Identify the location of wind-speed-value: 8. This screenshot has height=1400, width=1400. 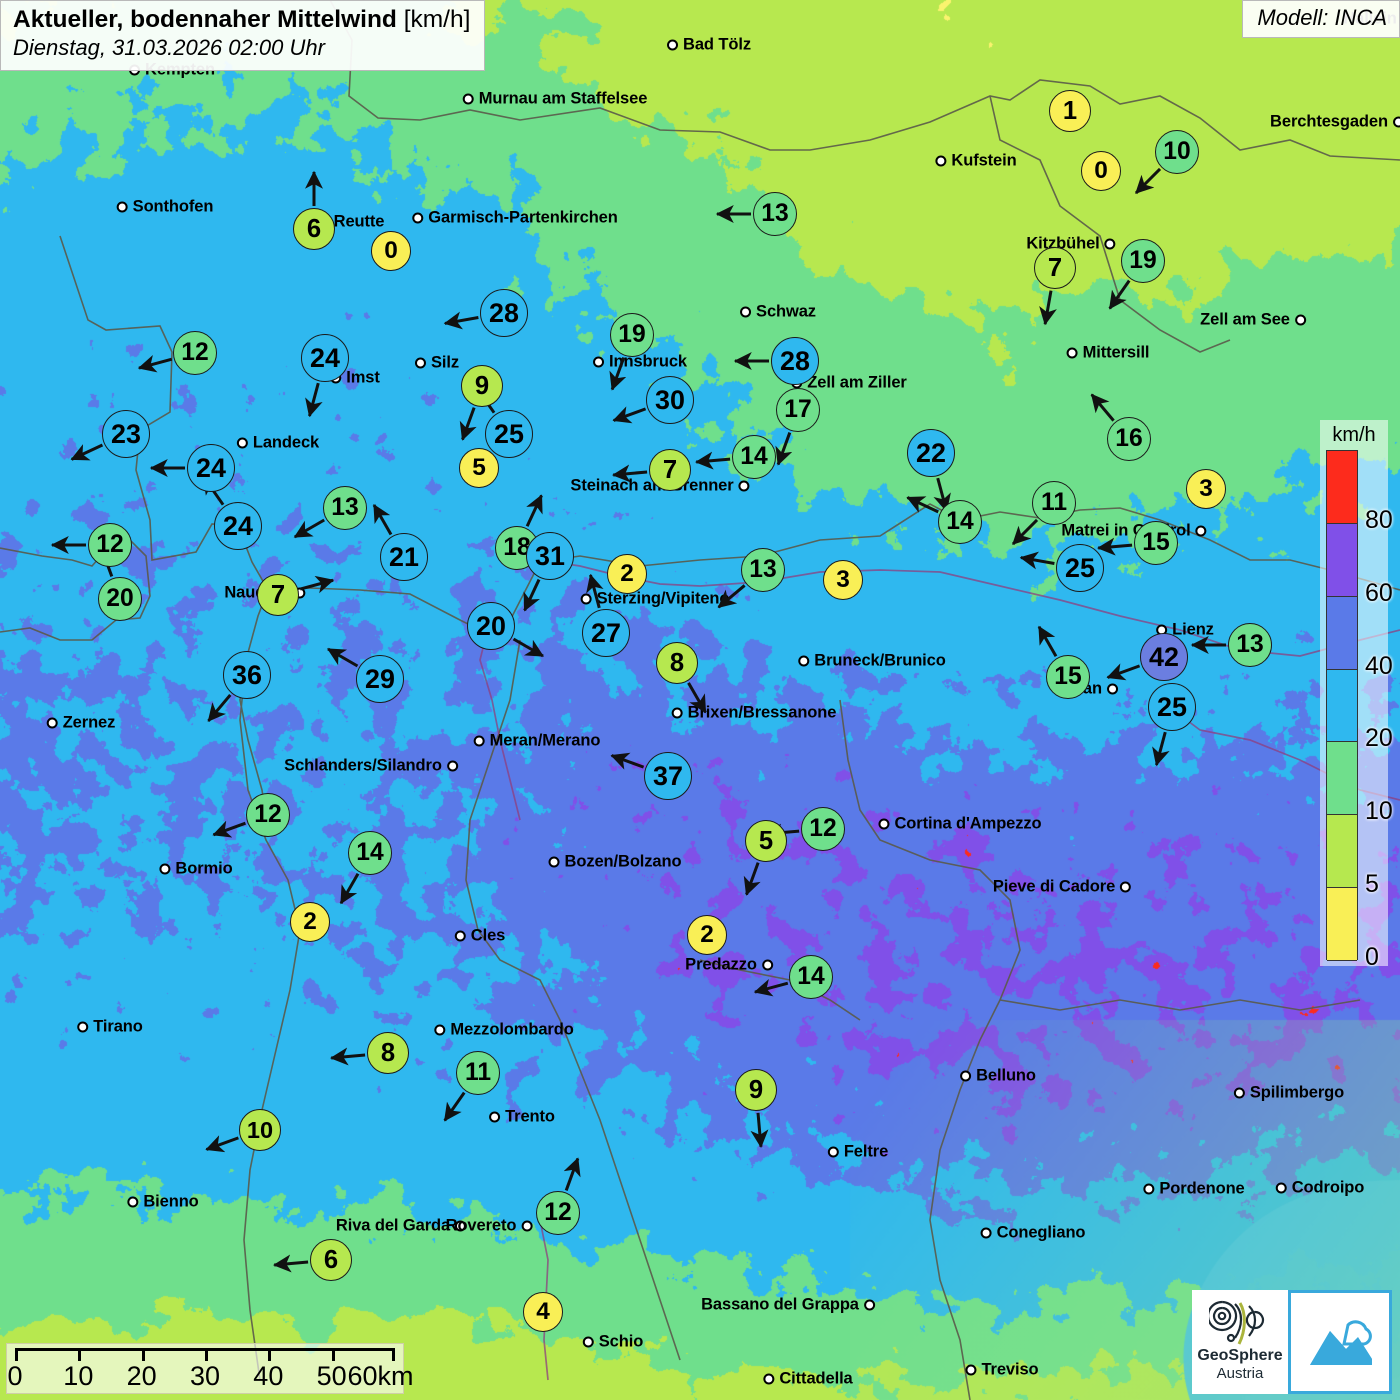
(388, 1052).